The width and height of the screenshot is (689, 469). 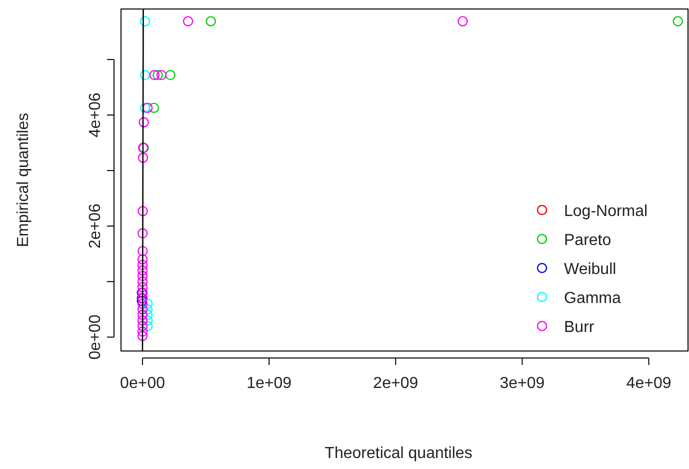 I want to click on legend-label: Weibull, so click(x=590, y=269).